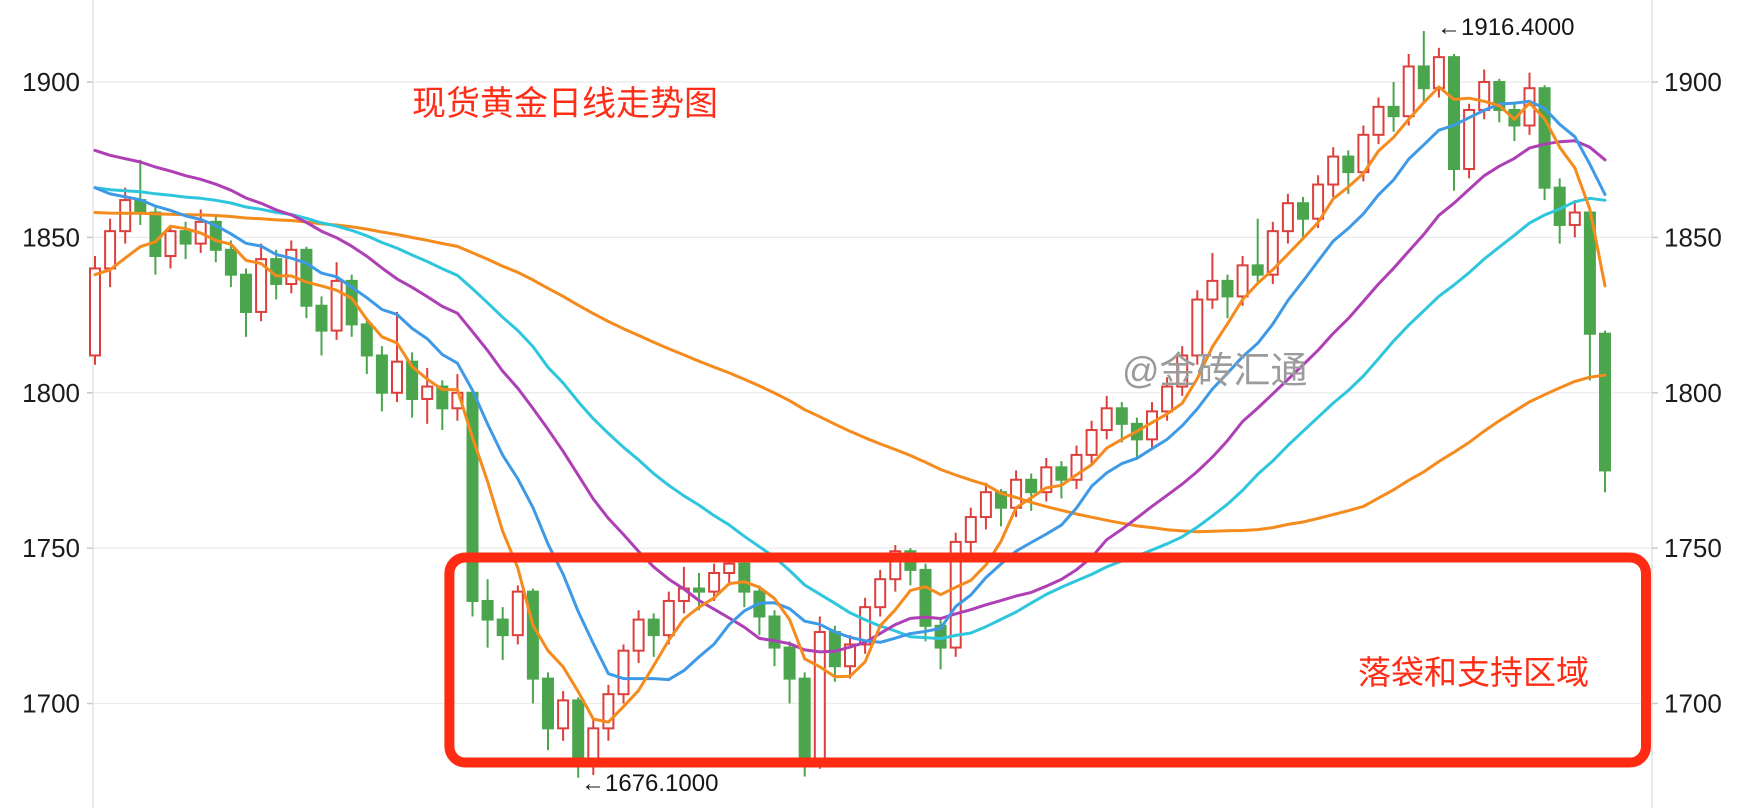  What do you see at coordinates (1693, 82) in the screenshot?
I see `y-axis-label-right: 1900` at bounding box center [1693, 82].